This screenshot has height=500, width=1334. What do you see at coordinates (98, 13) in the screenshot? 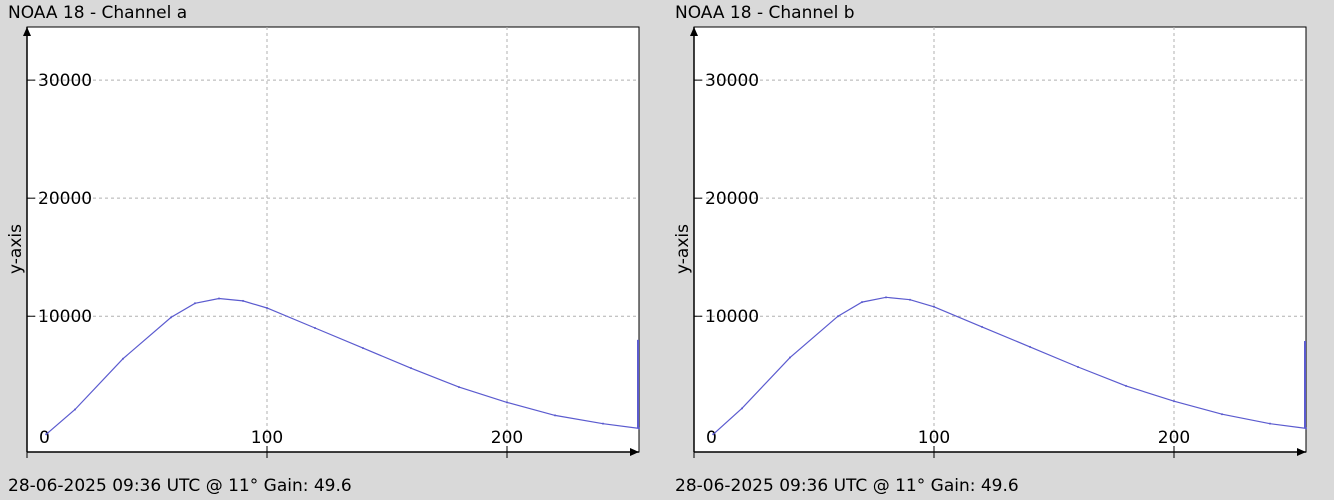
I see `chart-title: NOAA 18 - Channel a` at bounding box center [98, 13].